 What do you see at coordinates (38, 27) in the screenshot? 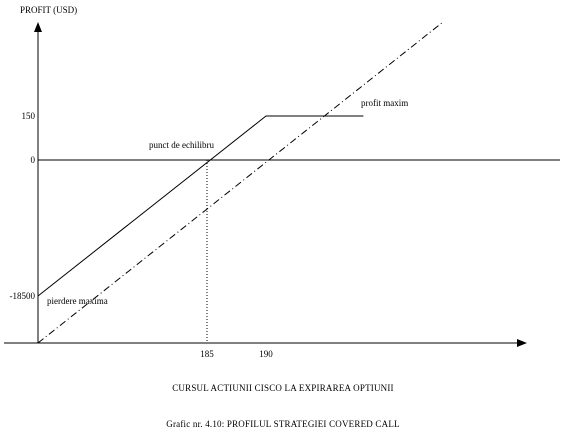
I see `y-axis-arrow-icon` at bounding box center [38, 27].